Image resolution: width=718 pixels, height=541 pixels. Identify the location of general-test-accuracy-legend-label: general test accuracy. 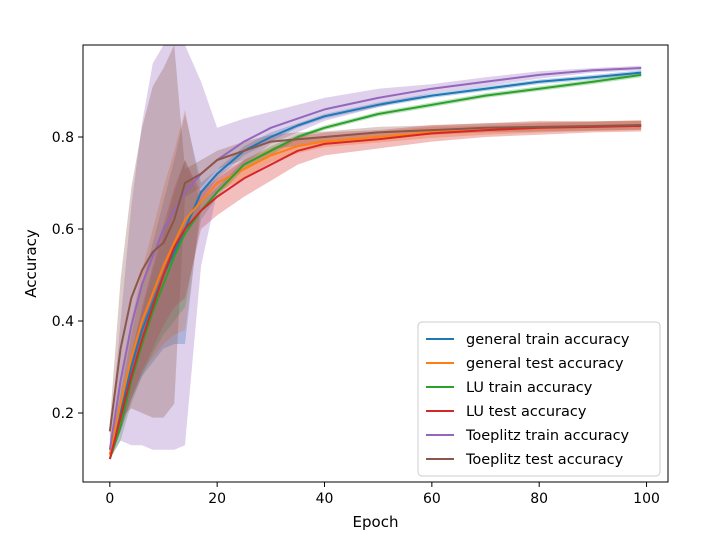
(545, 364).